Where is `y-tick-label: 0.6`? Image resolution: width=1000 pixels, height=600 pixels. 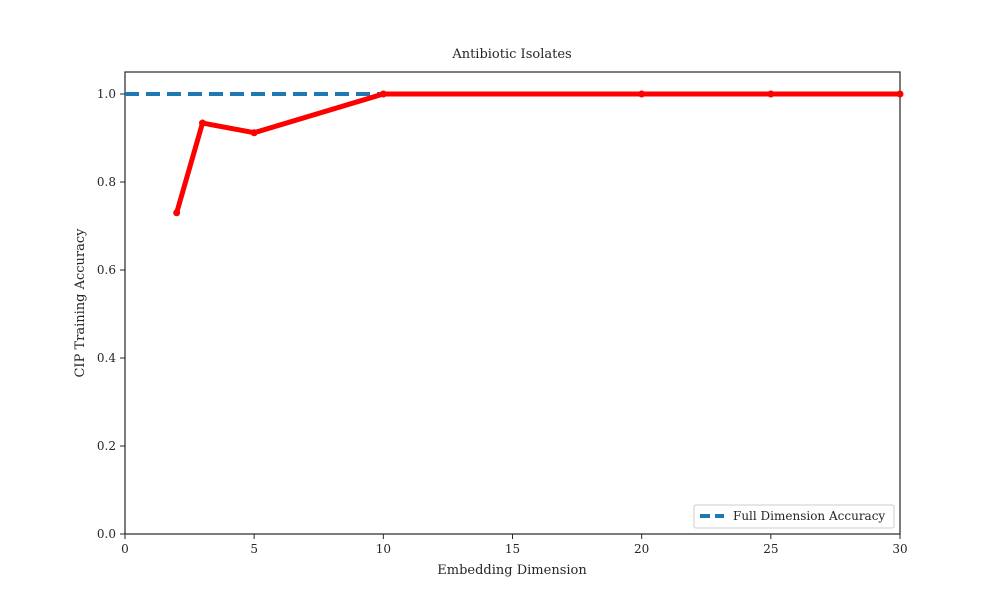
y-tick-label: 0.6 is located at coordinates (106, 270).